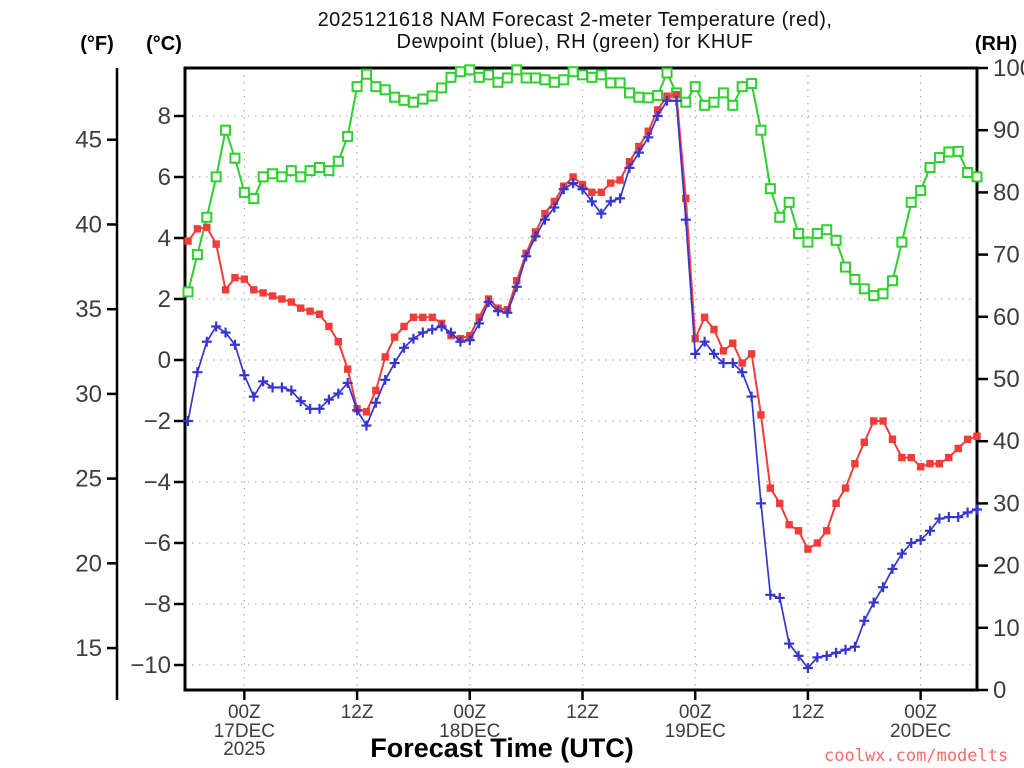  I want to click on celsius-tick-label: 8, so click(164, 116).